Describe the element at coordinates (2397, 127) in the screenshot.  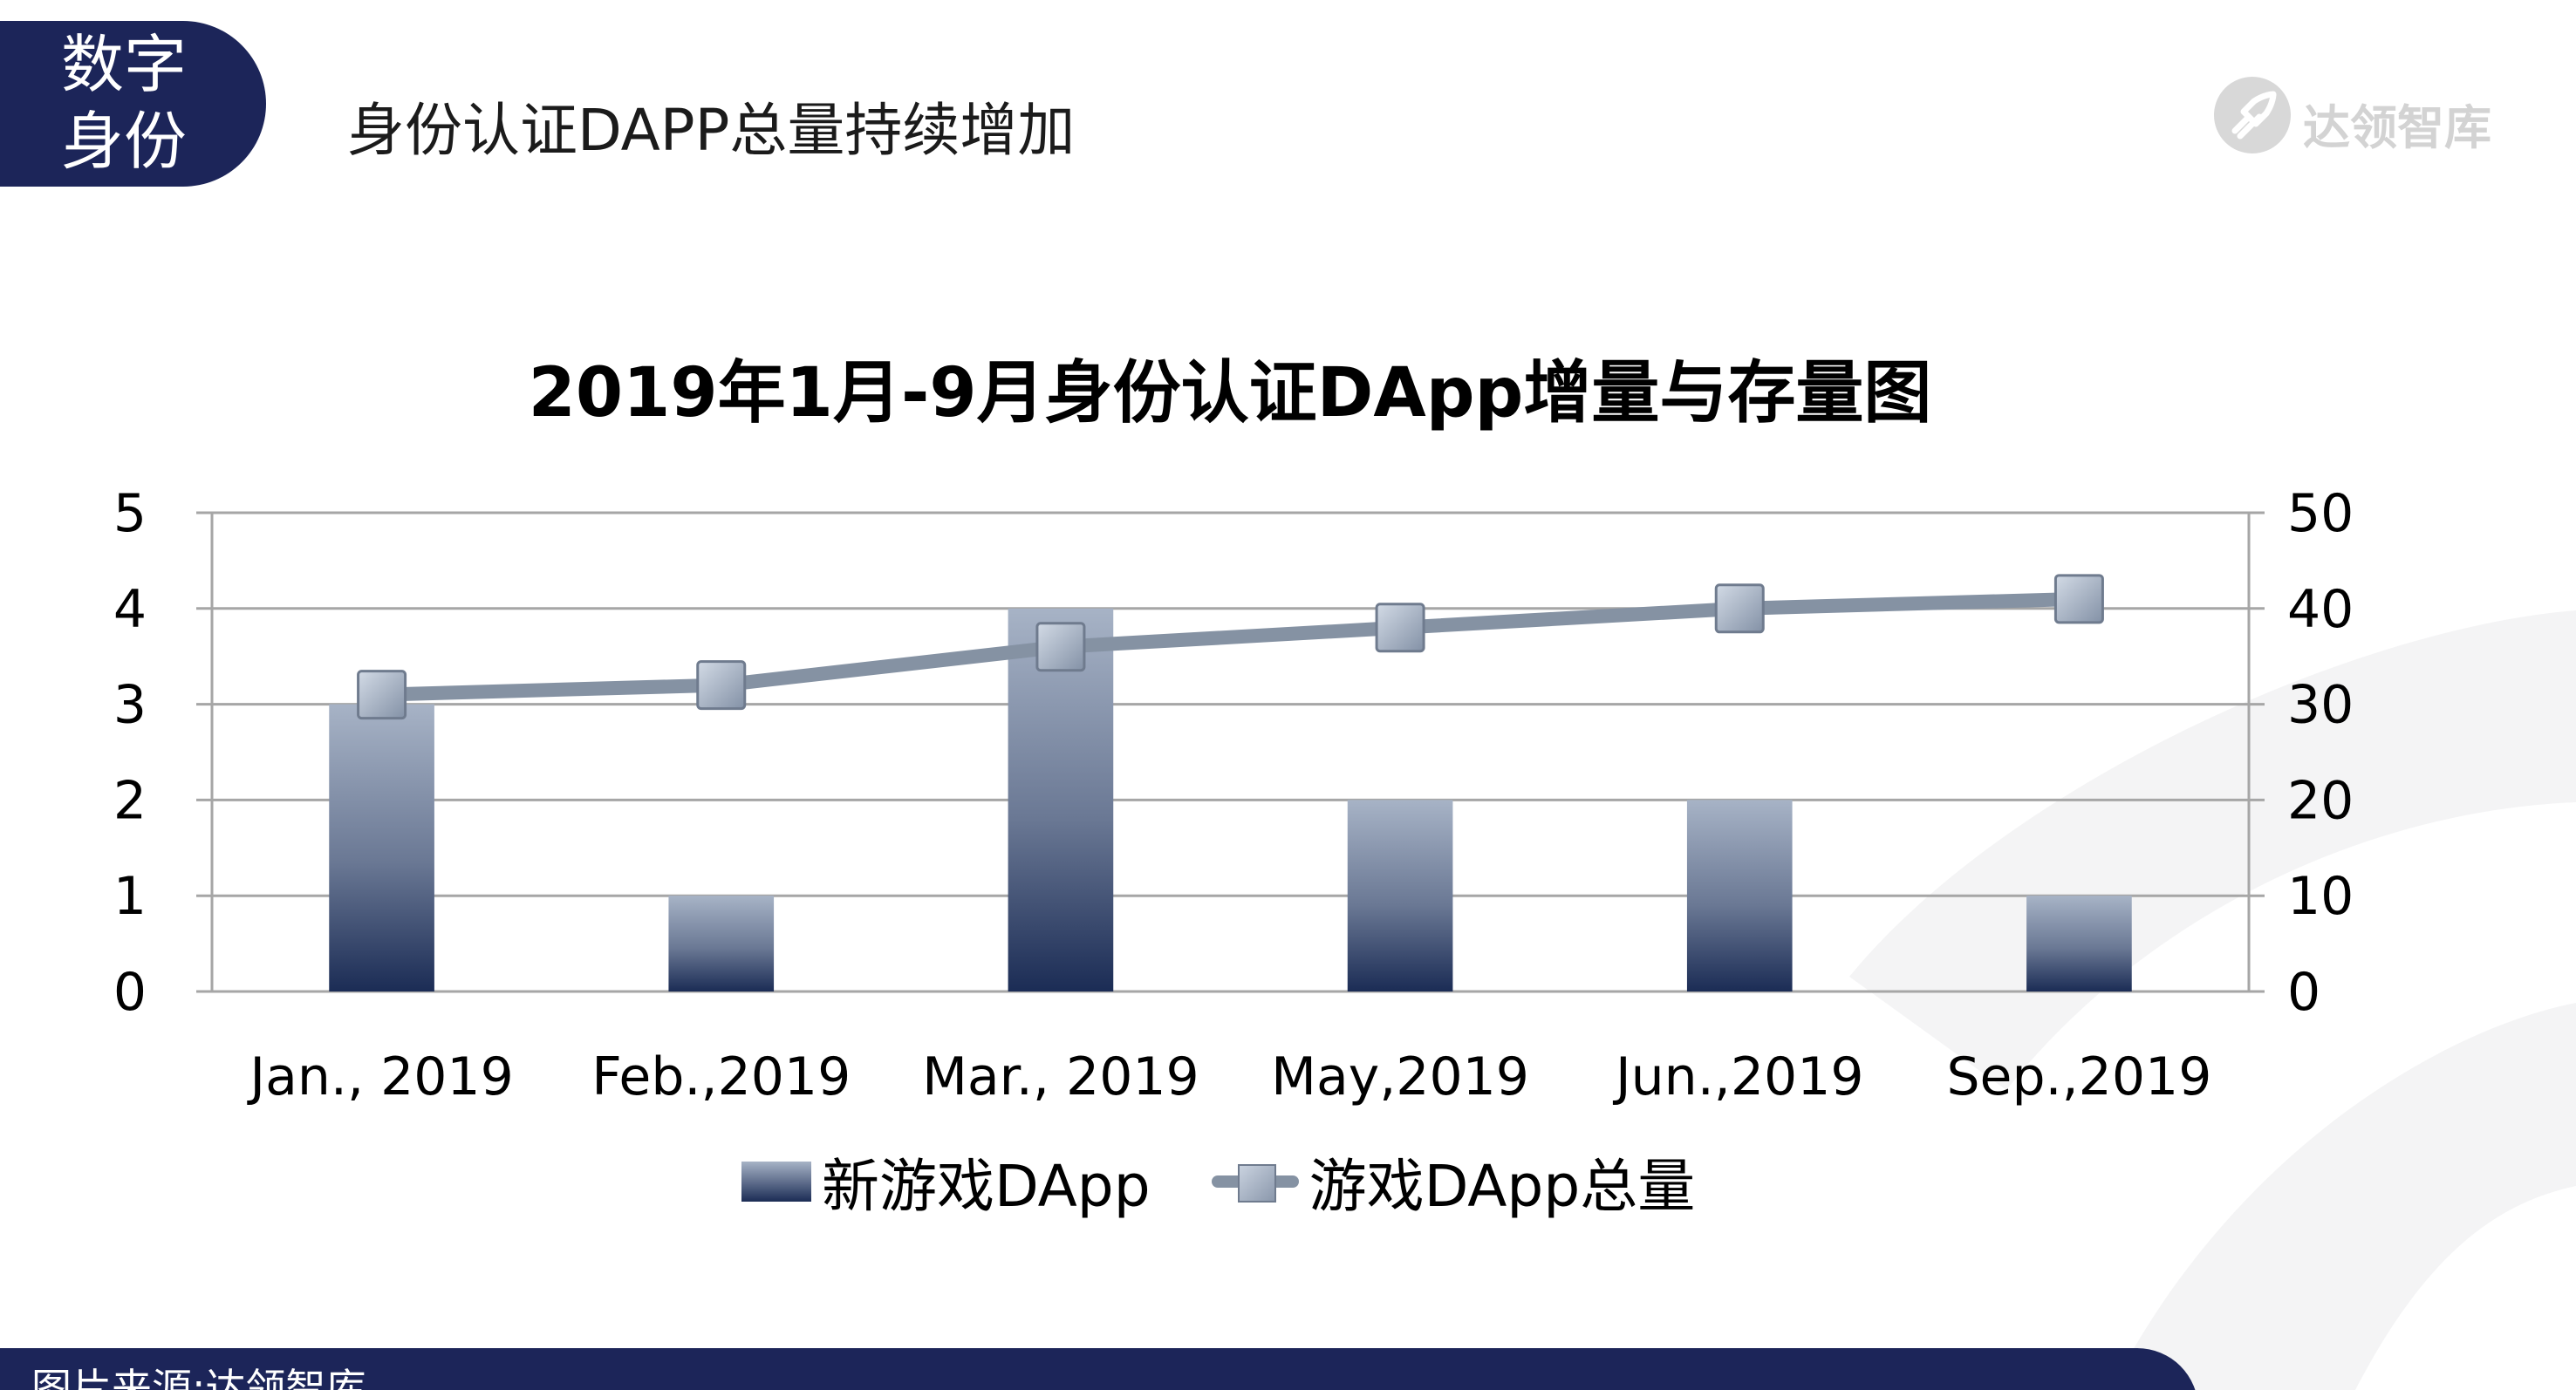
I see `logo-text: 达领智库` at that location.